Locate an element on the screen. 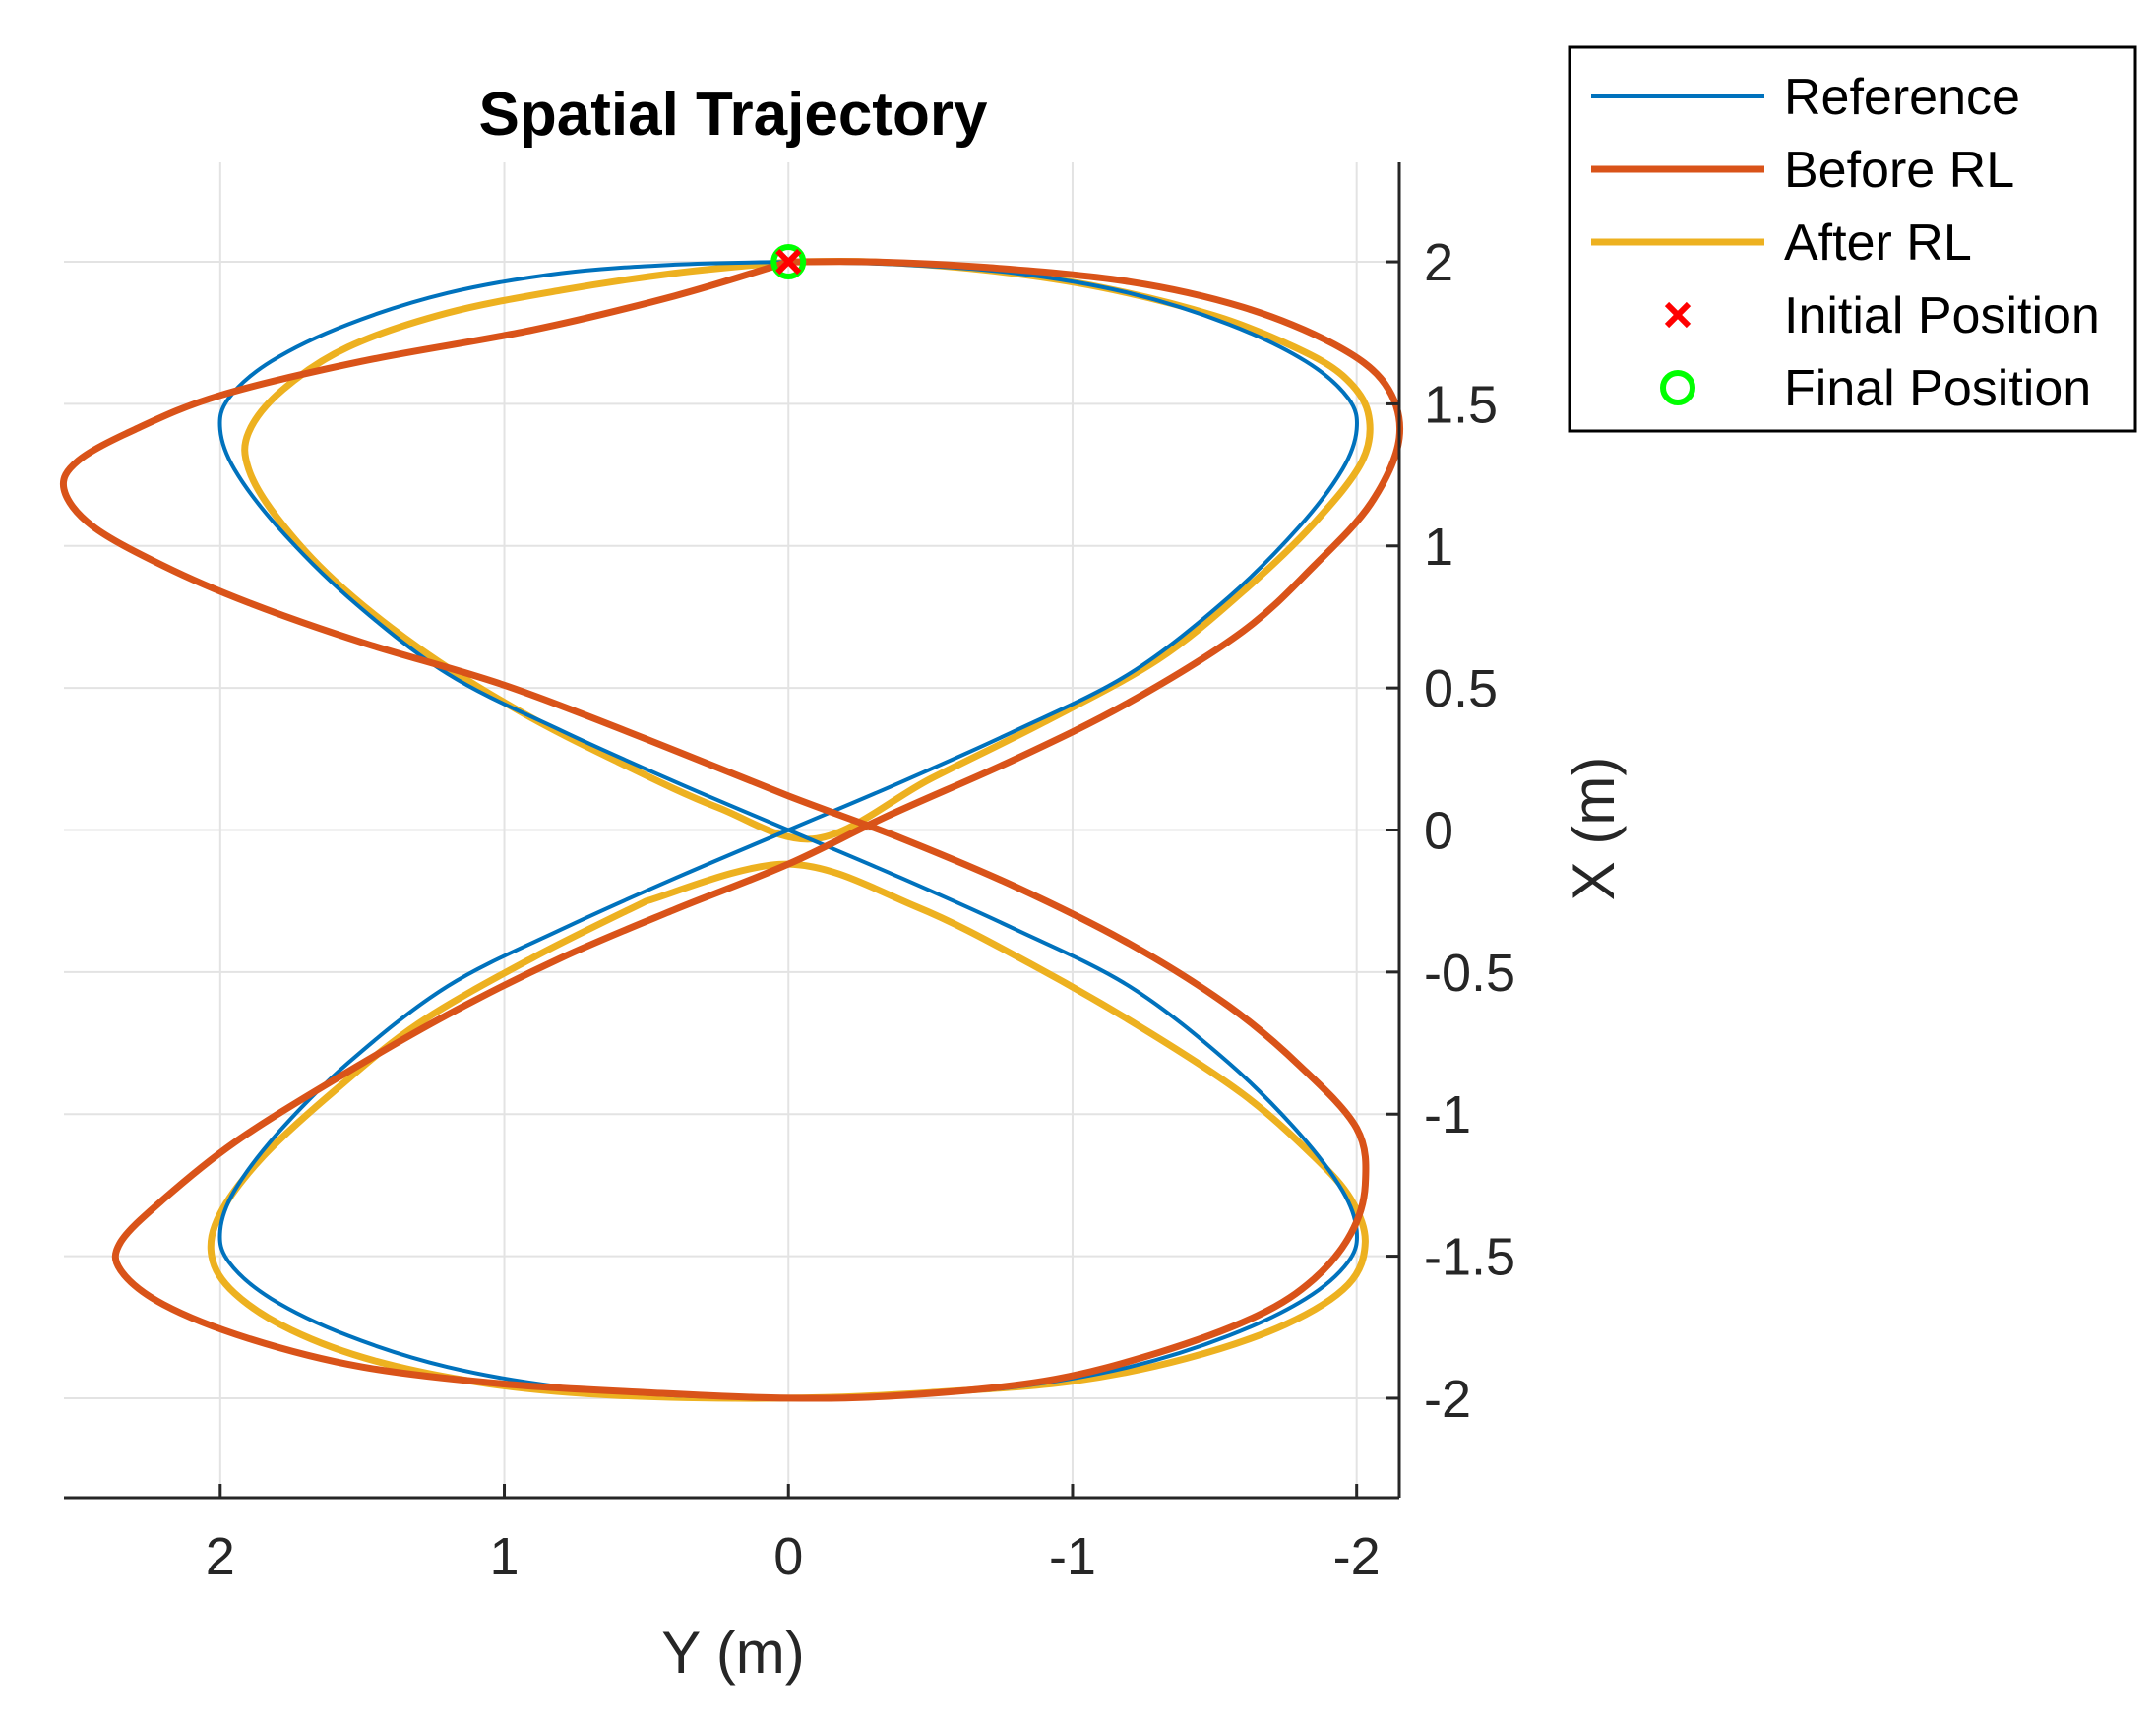  legend-label-initial-position: Initial Position is located at coordinates (1942, 316).